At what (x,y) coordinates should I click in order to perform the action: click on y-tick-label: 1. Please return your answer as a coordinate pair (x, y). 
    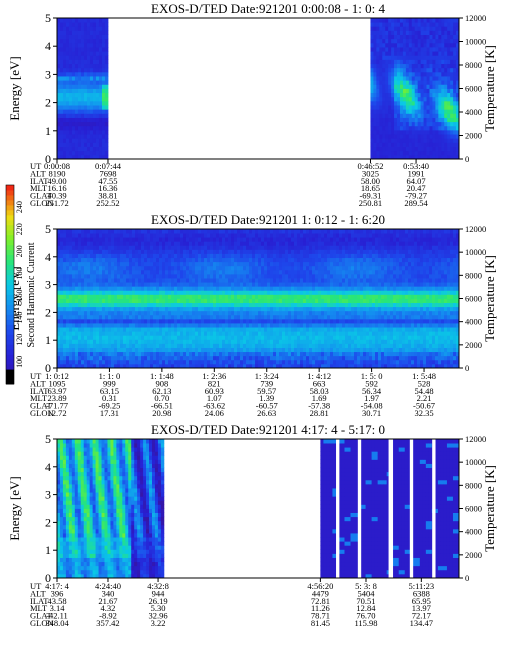
    Looking at the image, I should click on (48, 131).